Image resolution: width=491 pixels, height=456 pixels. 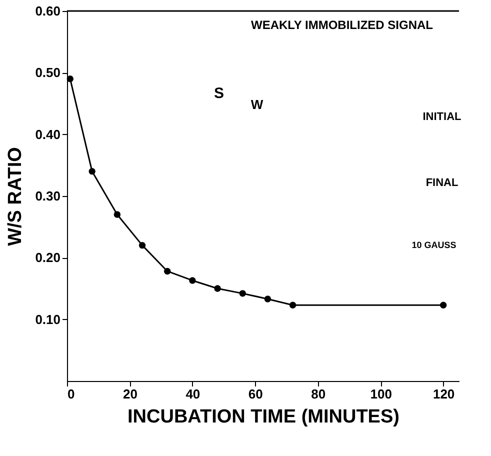 I want to click on x-tick-label: 120, so click(x=443, y=394).